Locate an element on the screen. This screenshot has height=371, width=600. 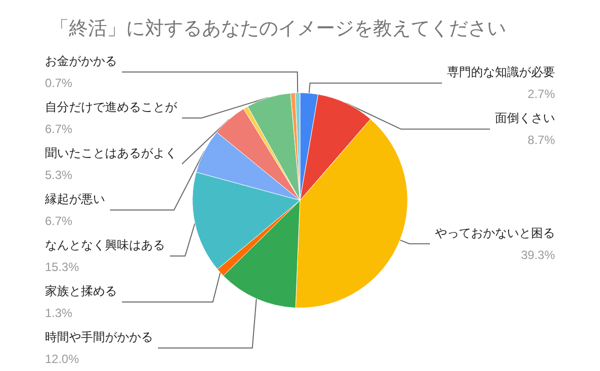
data-label: 39.3% is located at coordinates (538, 255).